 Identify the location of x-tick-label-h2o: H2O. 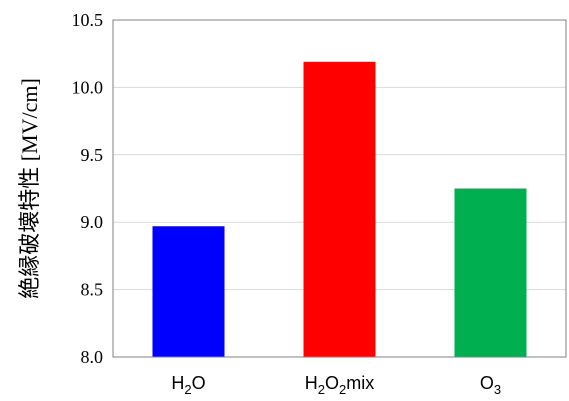
(188, 385).